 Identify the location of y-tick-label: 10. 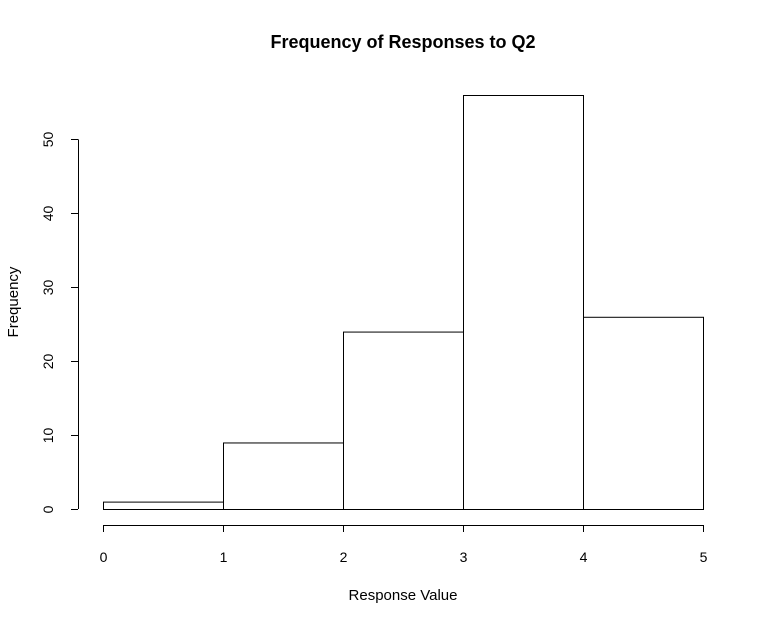
(48, 436).